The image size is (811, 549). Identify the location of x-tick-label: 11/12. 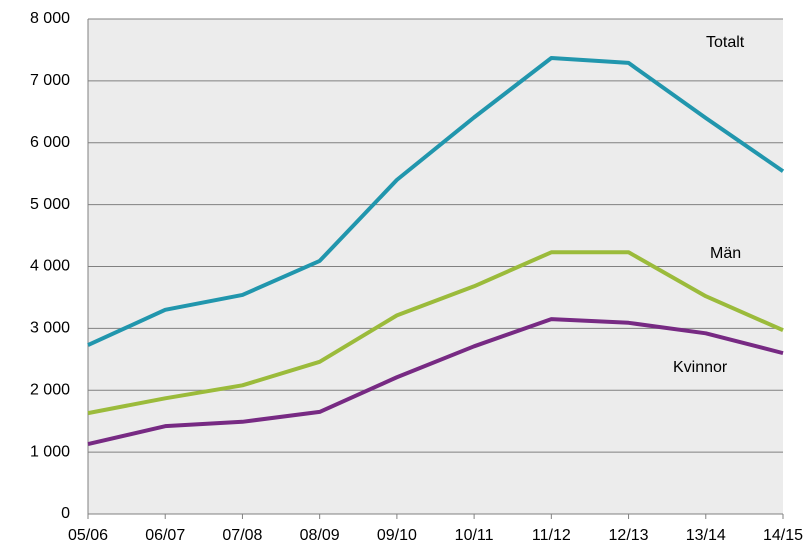
(551, 535).